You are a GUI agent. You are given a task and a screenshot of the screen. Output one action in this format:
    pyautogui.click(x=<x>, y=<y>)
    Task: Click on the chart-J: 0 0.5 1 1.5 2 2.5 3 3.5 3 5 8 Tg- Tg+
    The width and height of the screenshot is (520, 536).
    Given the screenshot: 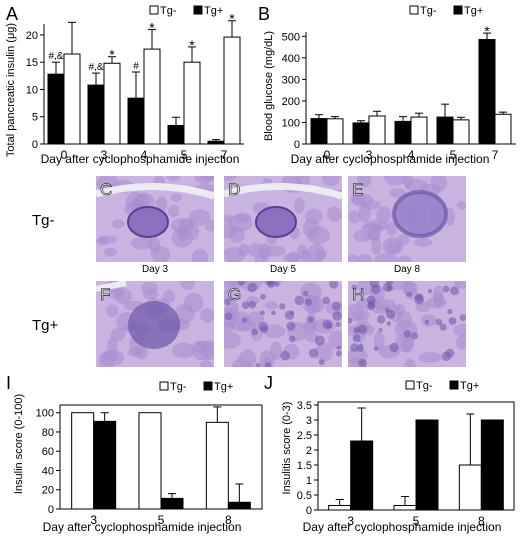 What is the action you would take?
    pyautogui.click(x=406, y=454)
    